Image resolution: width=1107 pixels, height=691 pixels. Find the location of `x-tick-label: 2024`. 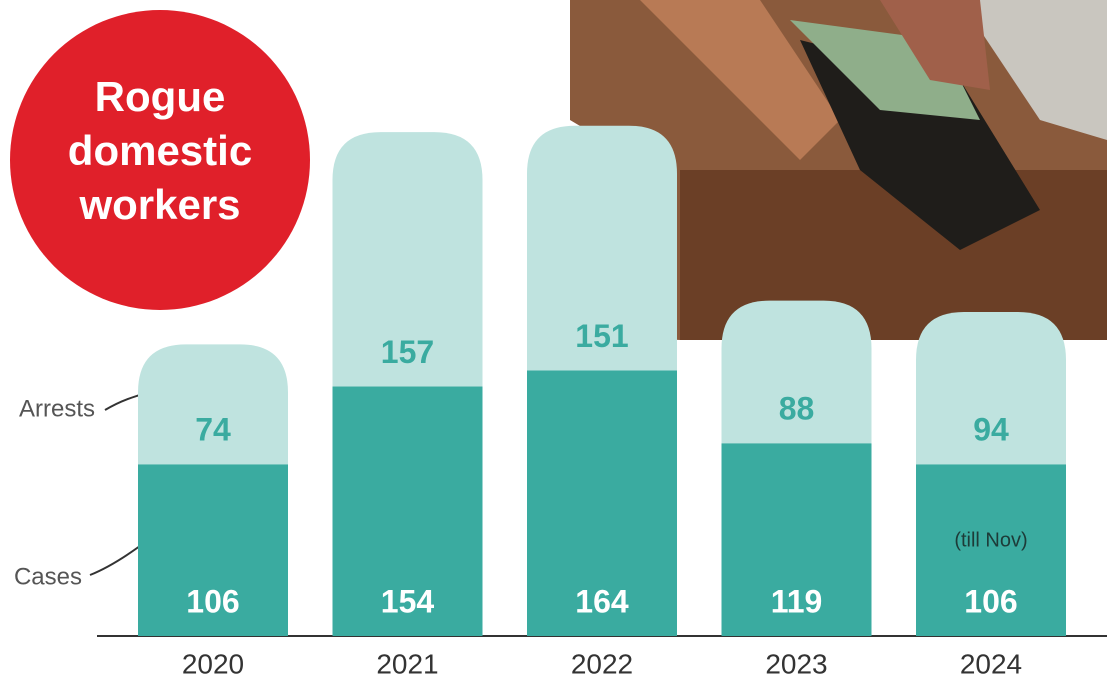

x-tick-label: 2024 is located at coordinates (991, 663).